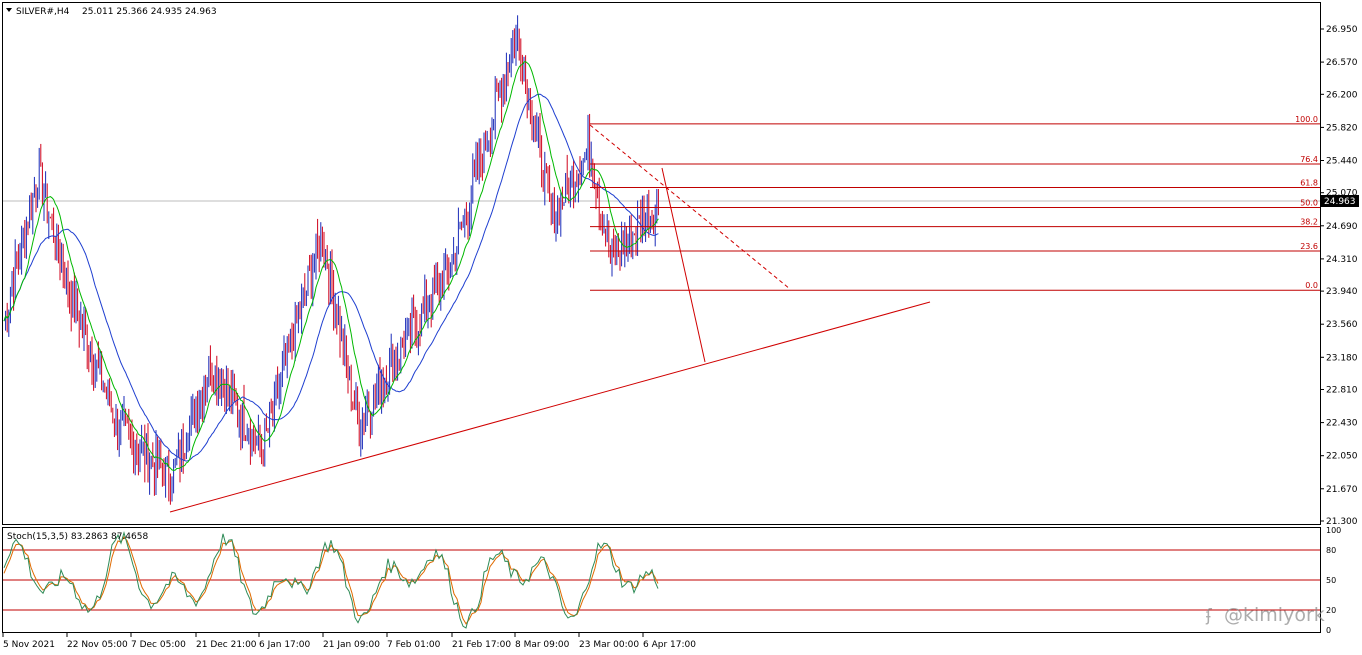  What do you see at coordinates (1342, 95) in the screenshot?
I see `price-tick-label: 26.200` at bounding box center [1342, 95].